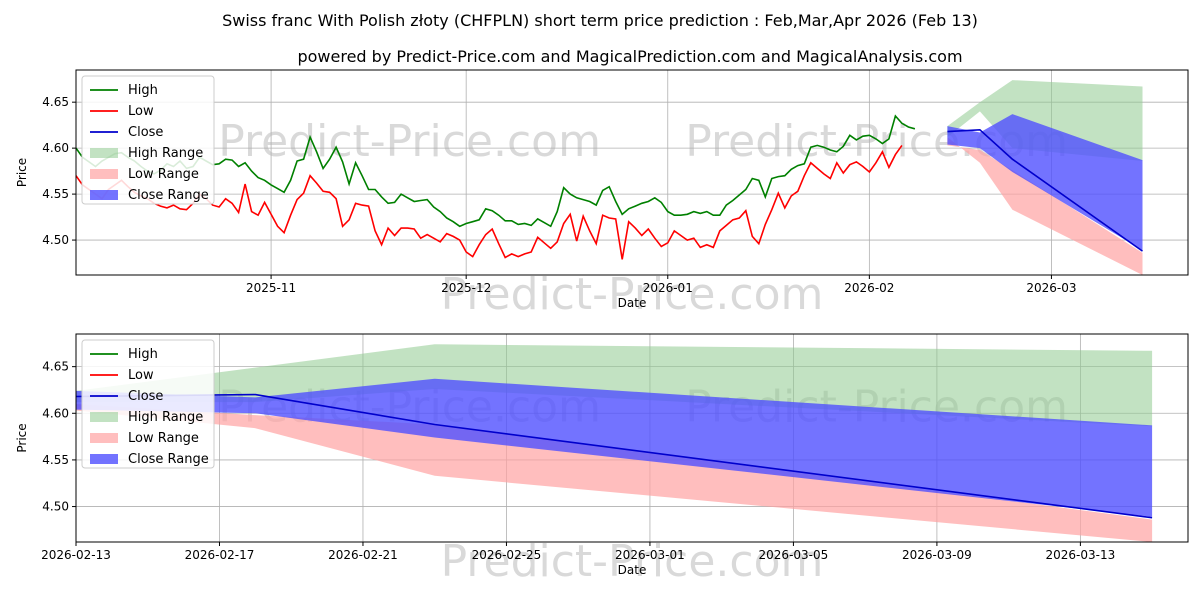 The width and height of the screenshot is (1200, 600). What do you see at coordinates (1051, 288) in the screenshot?
I see `x-tick-label: 2026-03` at bounding box center [1051, 288].